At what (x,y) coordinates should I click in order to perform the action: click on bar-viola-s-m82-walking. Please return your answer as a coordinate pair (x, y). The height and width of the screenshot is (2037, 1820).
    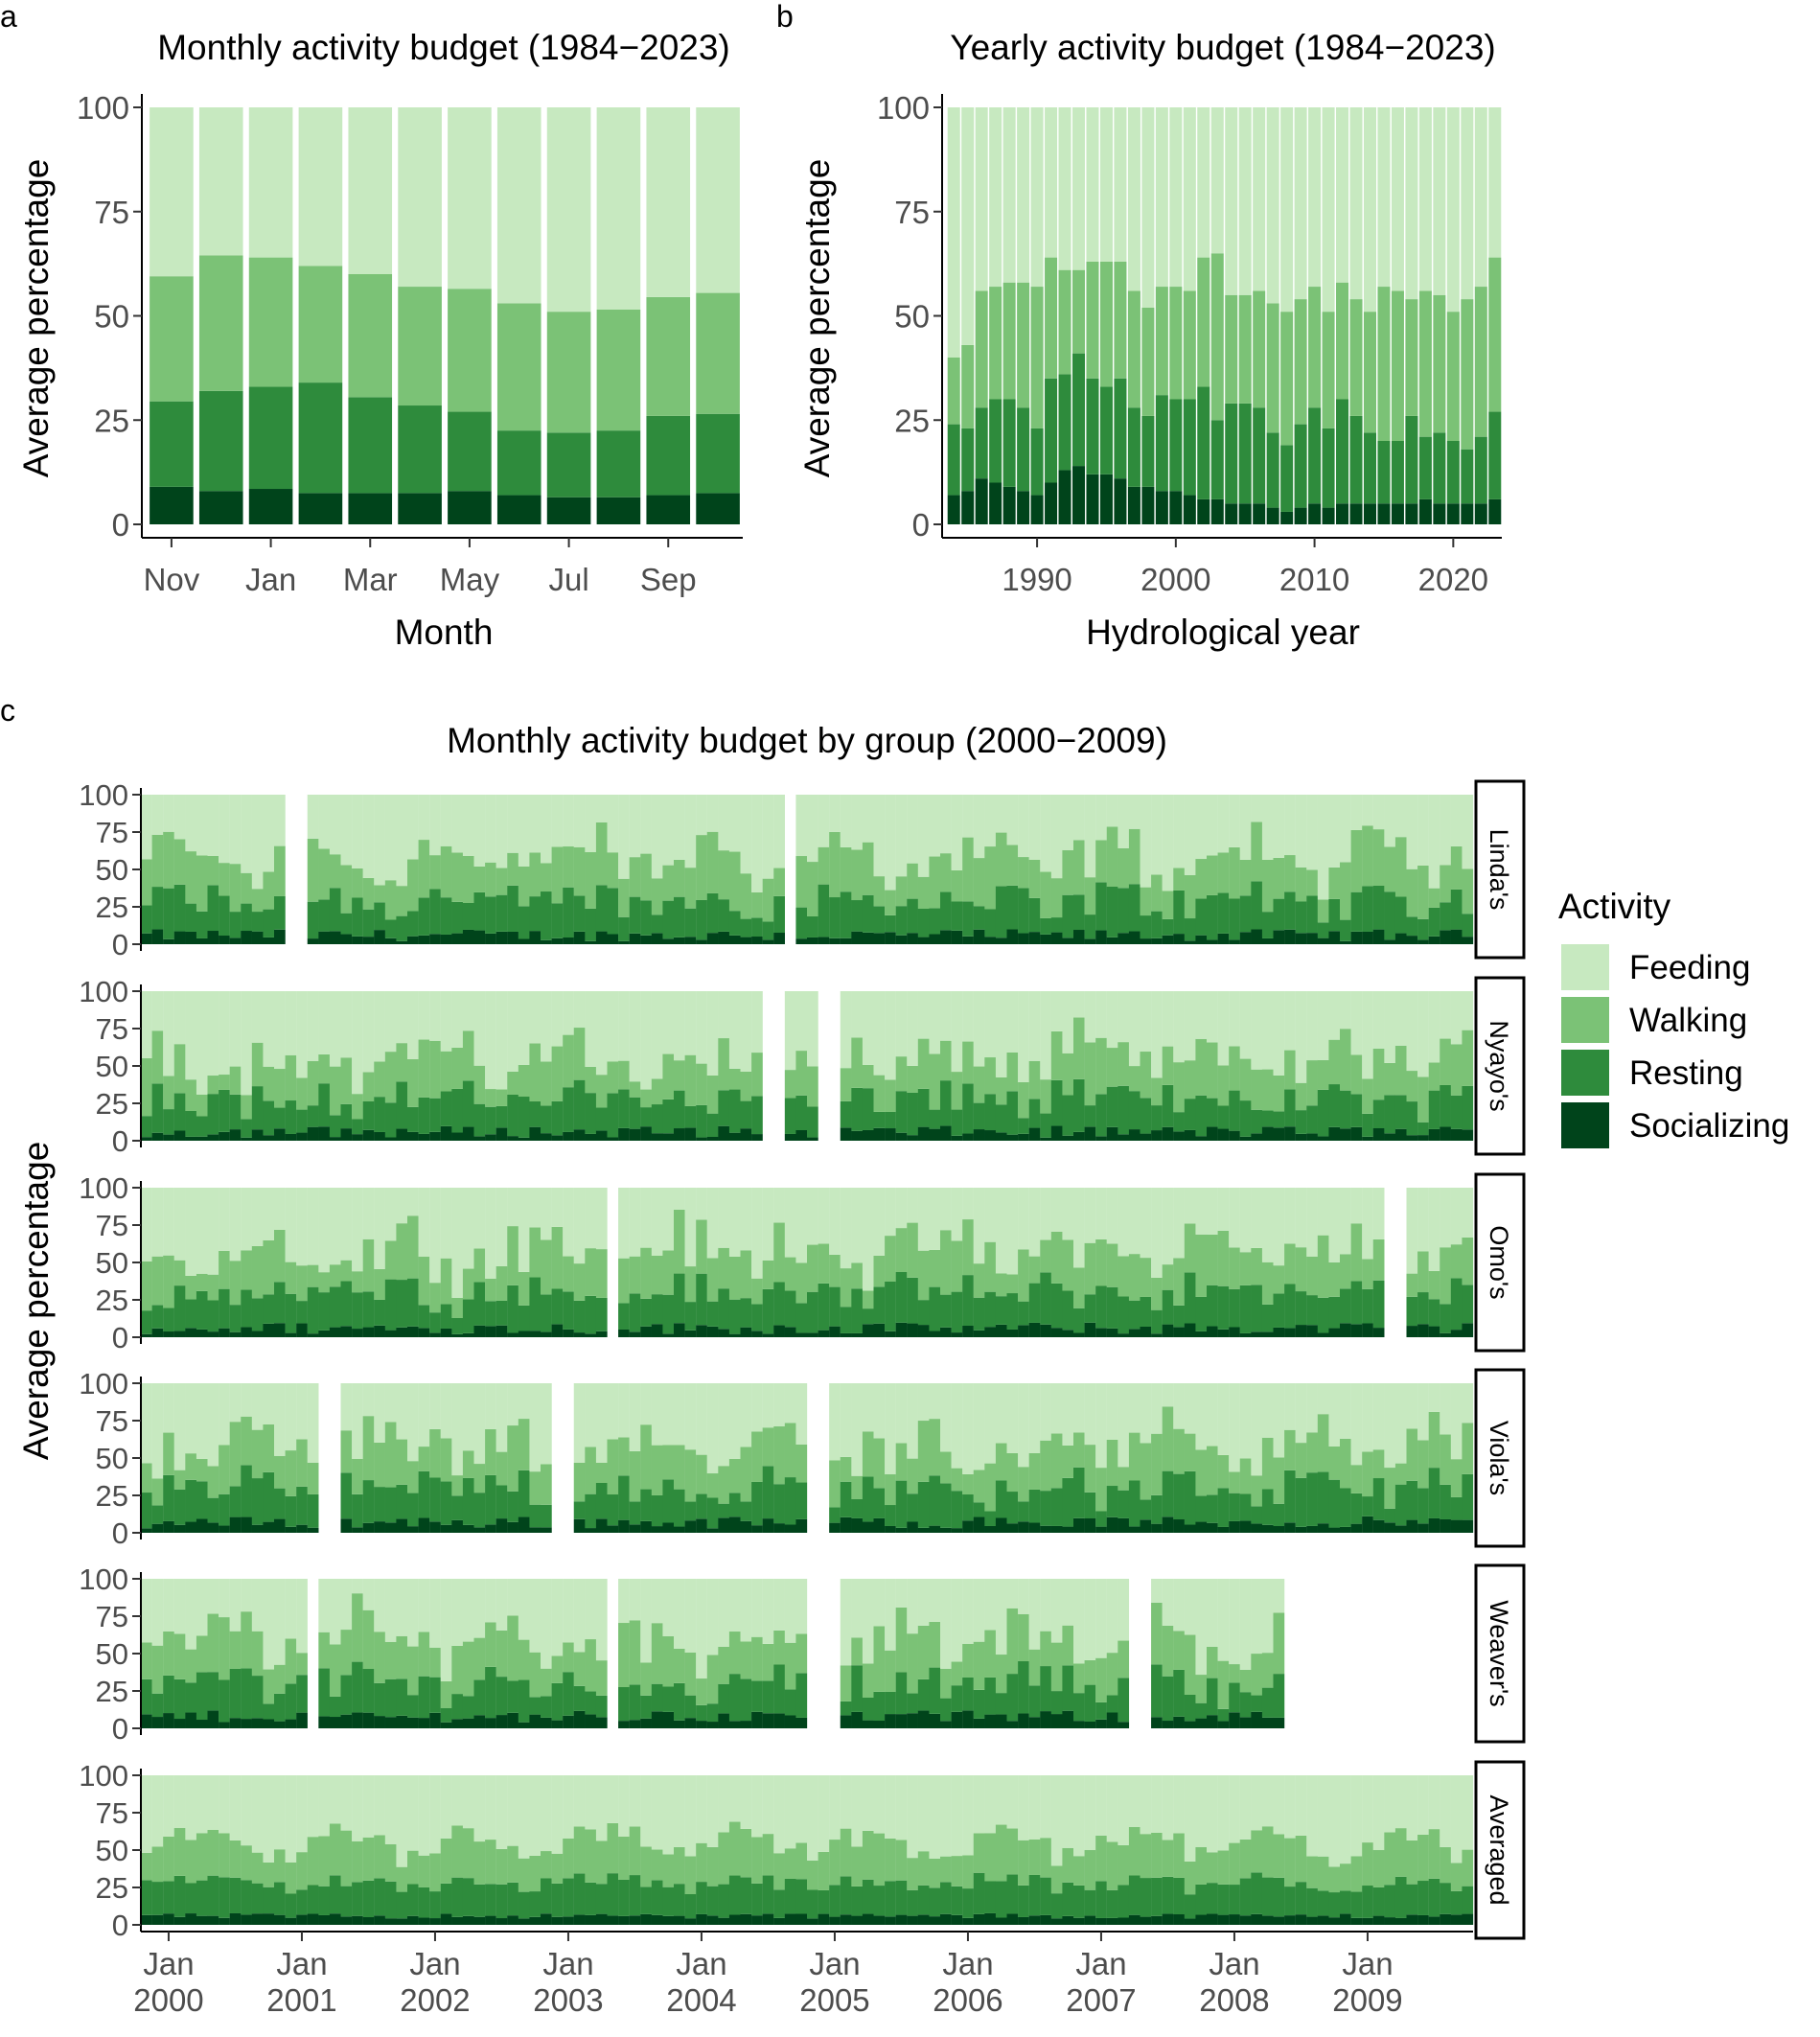
    Looking at the image, I should click on (1056, 1461).